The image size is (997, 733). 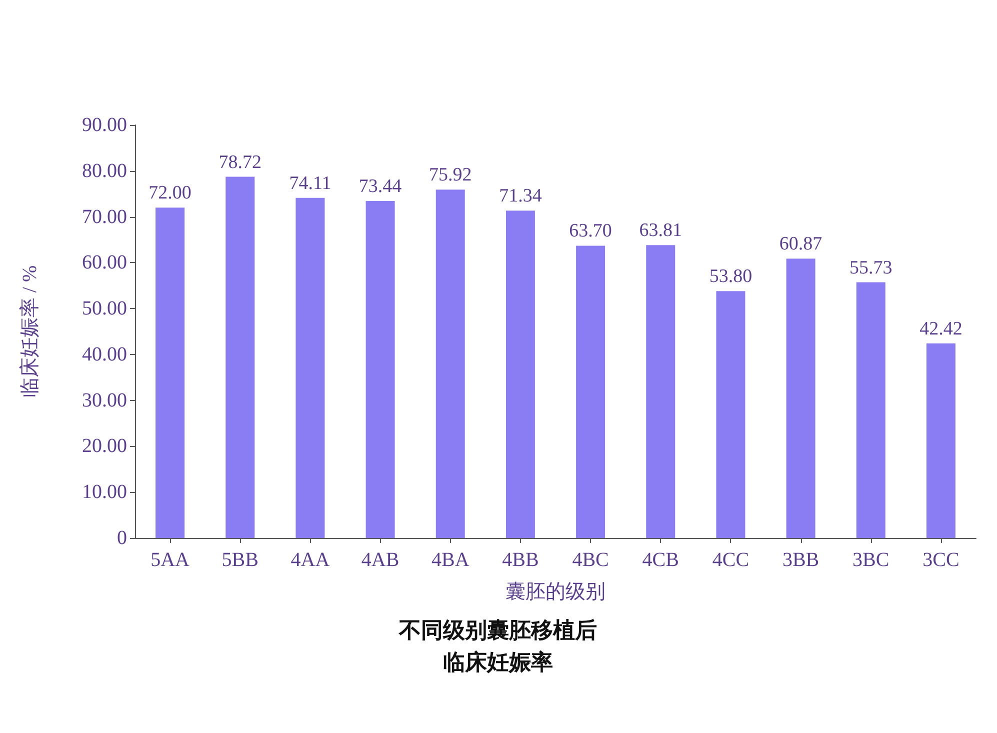 I want to click on x-tick-label: 4AA, so click(x=310, y=560).